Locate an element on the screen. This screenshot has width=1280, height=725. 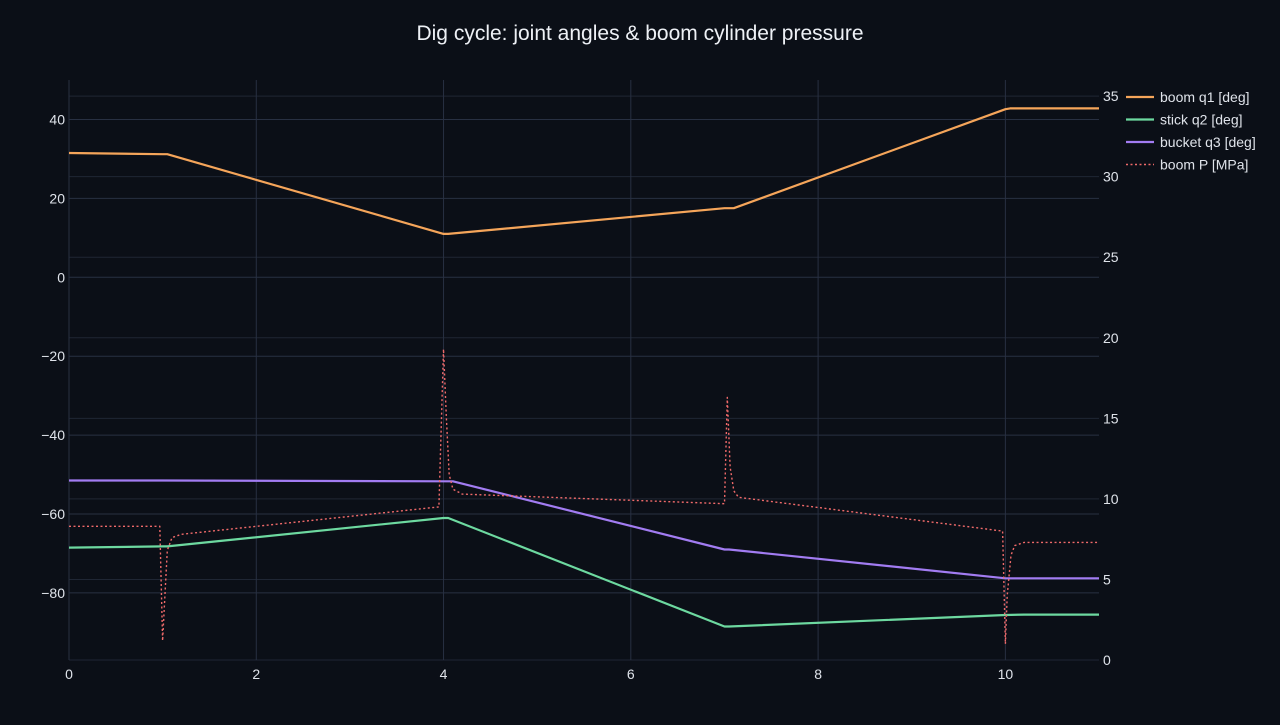
y-tick-label: 0 is located at coordinates (61, 277).